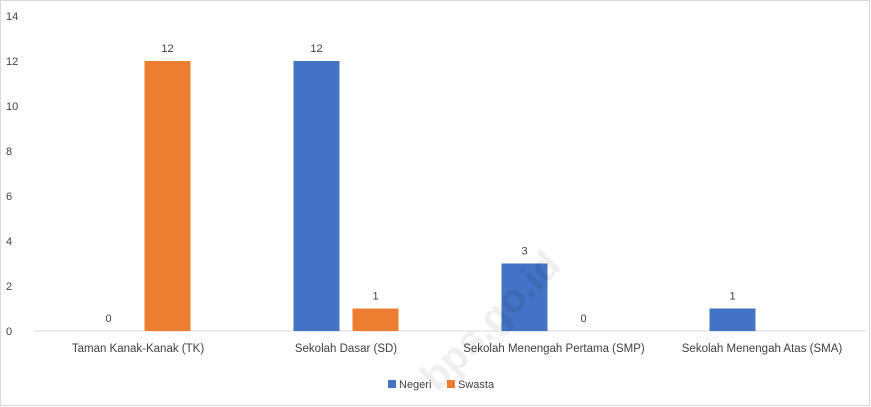 Image resolution: width=871 pixels, height=407 pixels. What do you see at coordinates (451, 384) in the screenshot?
I see `legend-swatch-swasta` at bounding box center [451, 384].